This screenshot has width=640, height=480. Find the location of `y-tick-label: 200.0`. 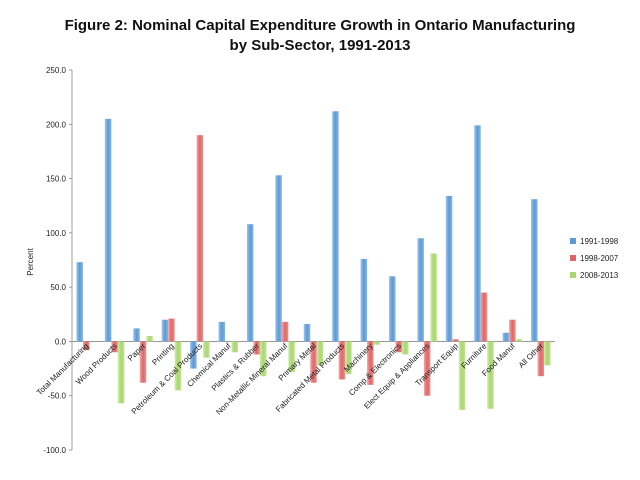

y-tick-label: 200.0 is located at coordinates (56, 124).